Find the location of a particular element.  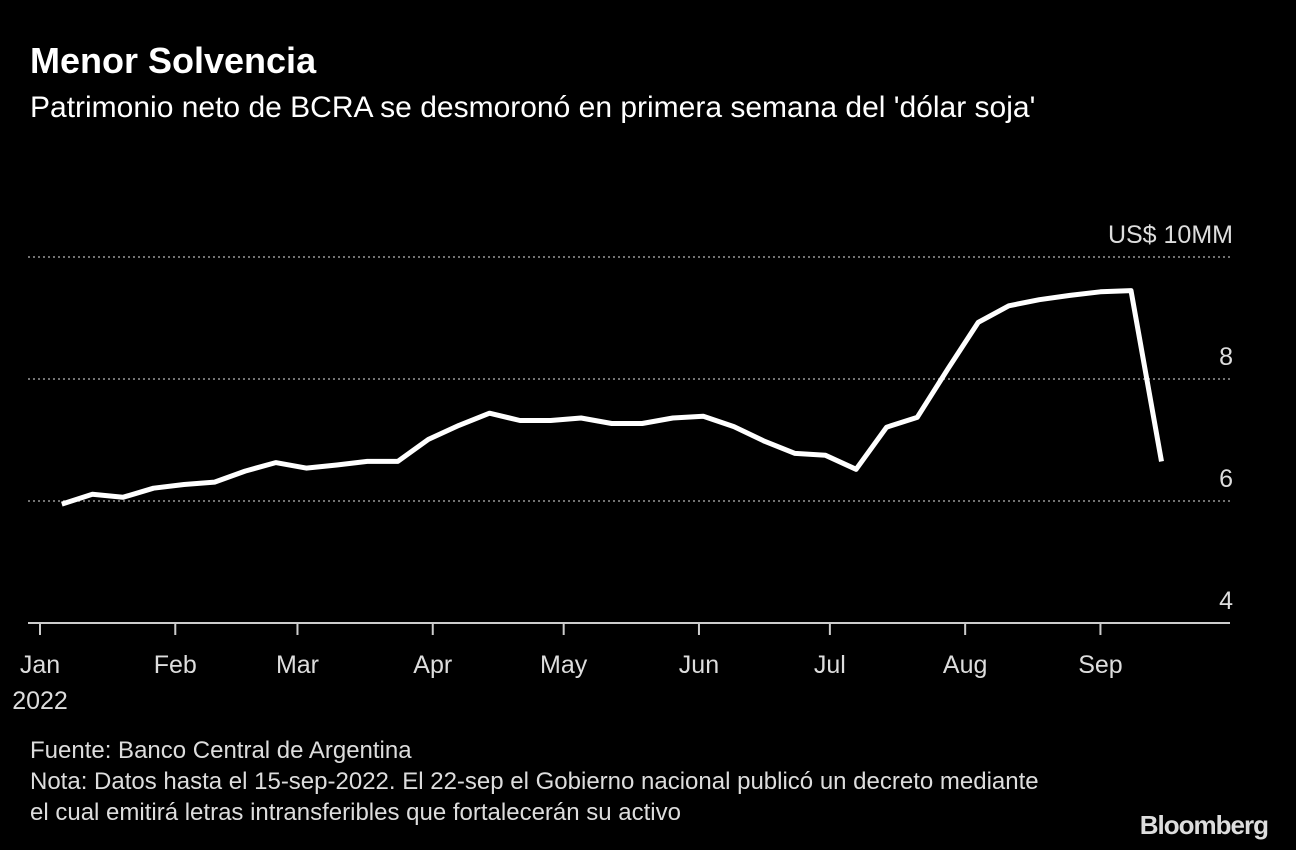

brand-logo: Bloomberg is located at coordinates (1204, 825).